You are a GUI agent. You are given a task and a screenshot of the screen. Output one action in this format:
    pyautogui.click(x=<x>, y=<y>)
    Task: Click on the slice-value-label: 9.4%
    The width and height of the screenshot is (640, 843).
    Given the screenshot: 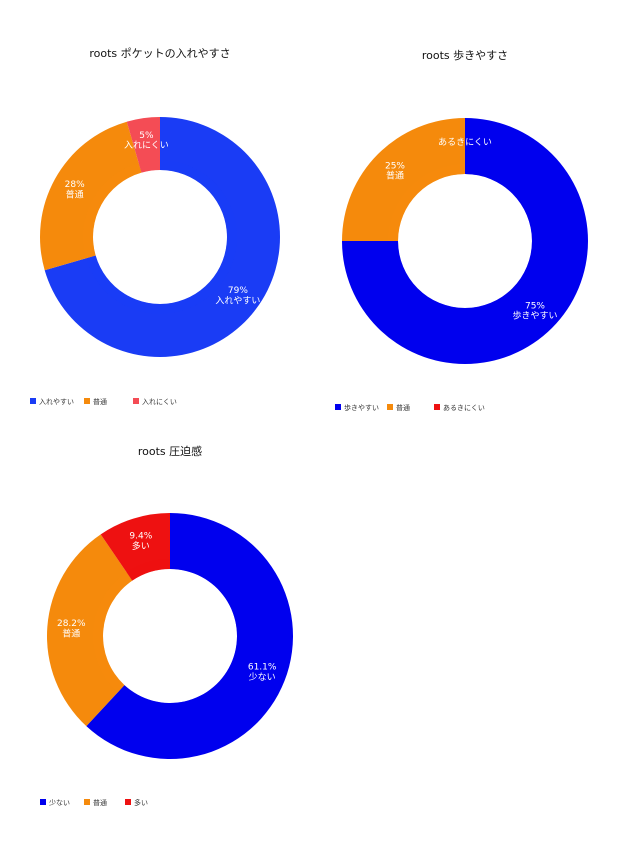 What is the action you would take?
    pyautogui.click(x=140, y=537)
    